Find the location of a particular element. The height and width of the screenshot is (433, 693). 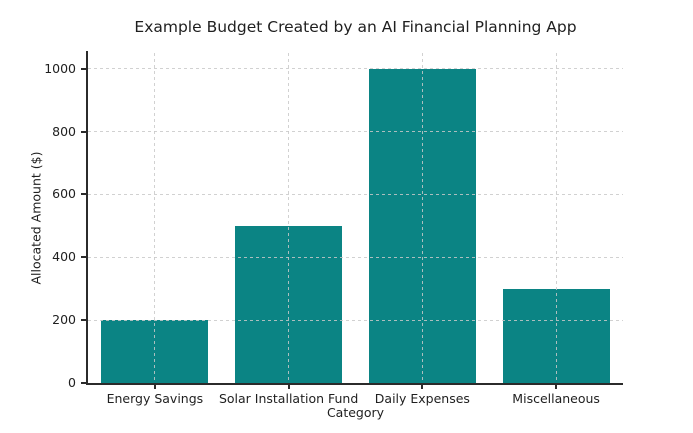

x-axis-label: Category is located at coordinates (355, 412).